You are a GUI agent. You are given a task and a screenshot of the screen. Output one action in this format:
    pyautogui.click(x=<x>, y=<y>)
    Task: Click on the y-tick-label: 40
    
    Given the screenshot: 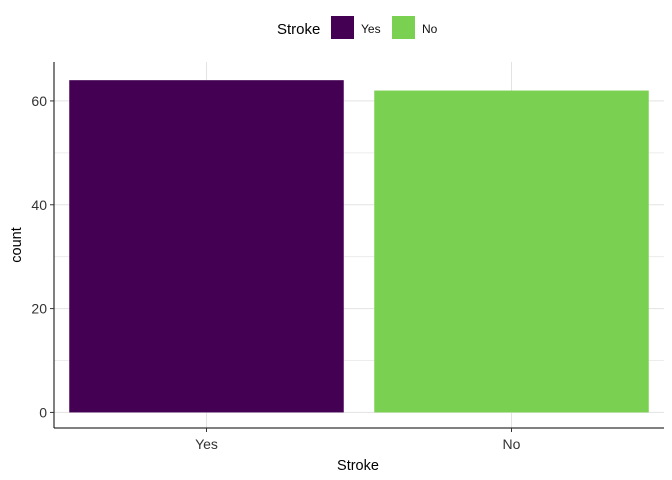 What is the action you would take?
    pyautogui.click(x=39, y=205)
    